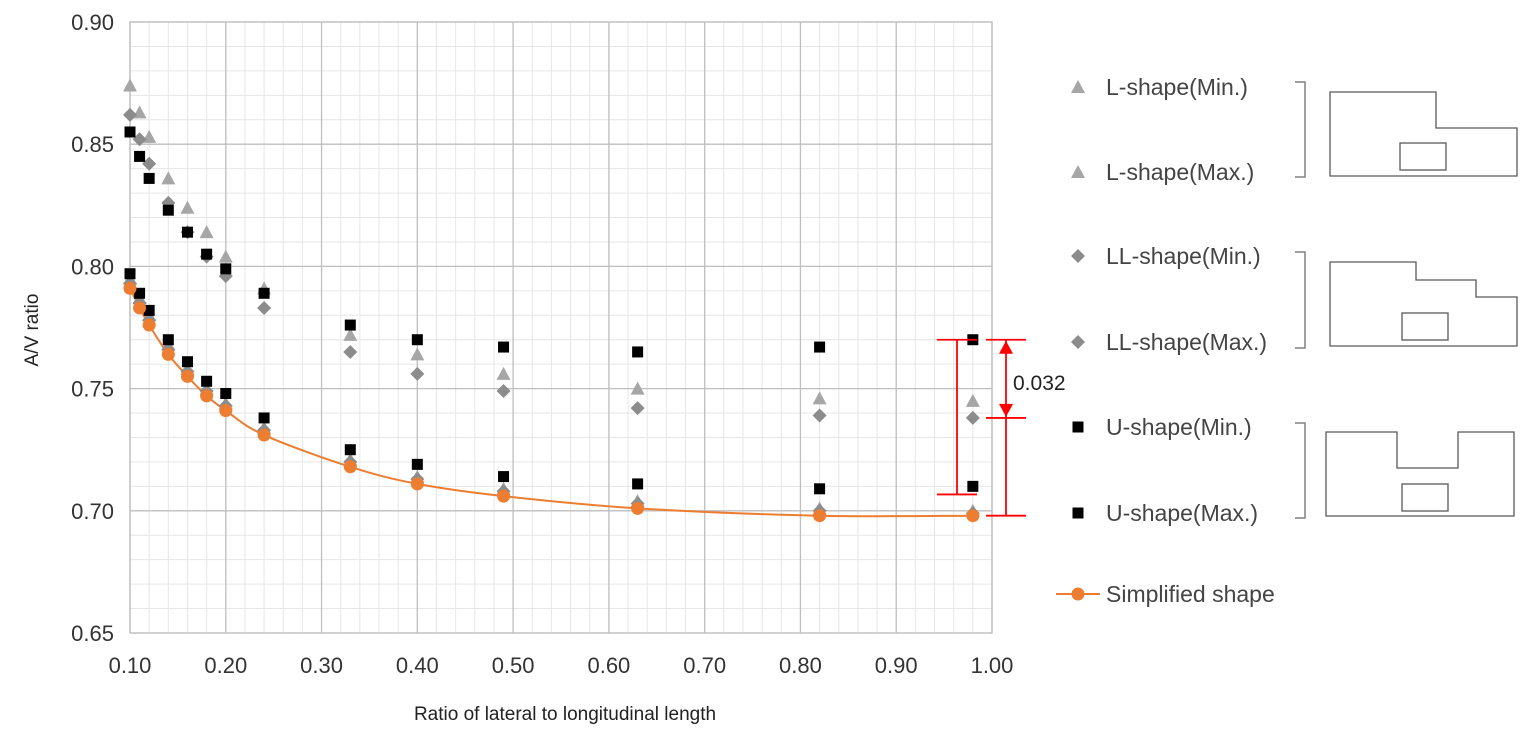 This screenshot has width=1532, height=737. I want to click on legend-item-u-shape-min: U-shape(Min.), so click(1162, 427).